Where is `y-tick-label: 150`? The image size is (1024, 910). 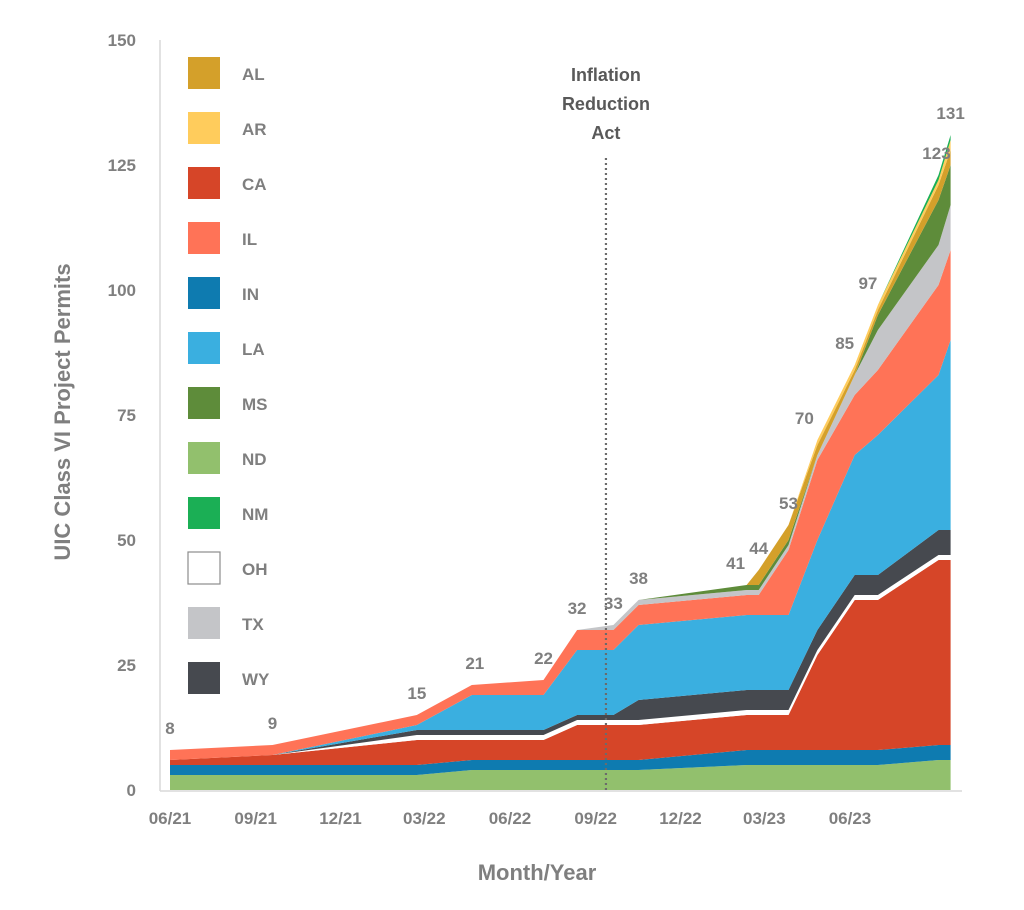
y-tick-label: 150 is located at coordinates (122, 40).